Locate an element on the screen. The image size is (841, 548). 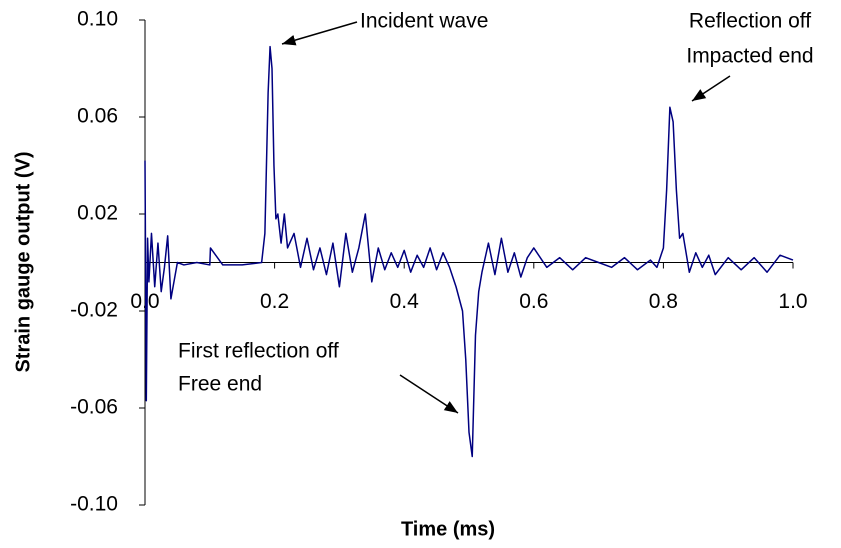
x-tick-label: 0.2 is located at coordinates (274, 301).